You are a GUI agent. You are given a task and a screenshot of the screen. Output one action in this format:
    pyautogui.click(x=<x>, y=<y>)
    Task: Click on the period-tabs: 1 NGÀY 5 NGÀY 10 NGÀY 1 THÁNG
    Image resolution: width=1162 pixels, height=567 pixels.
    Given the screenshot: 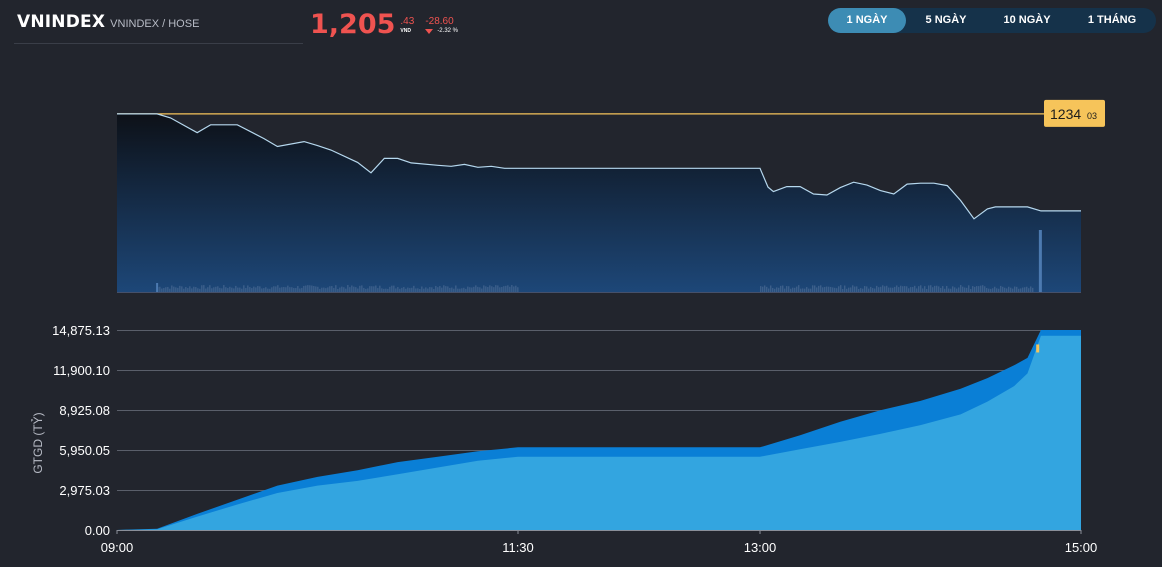 What is the action you would take?
    pyautogui.click(x=992, y=20)
    